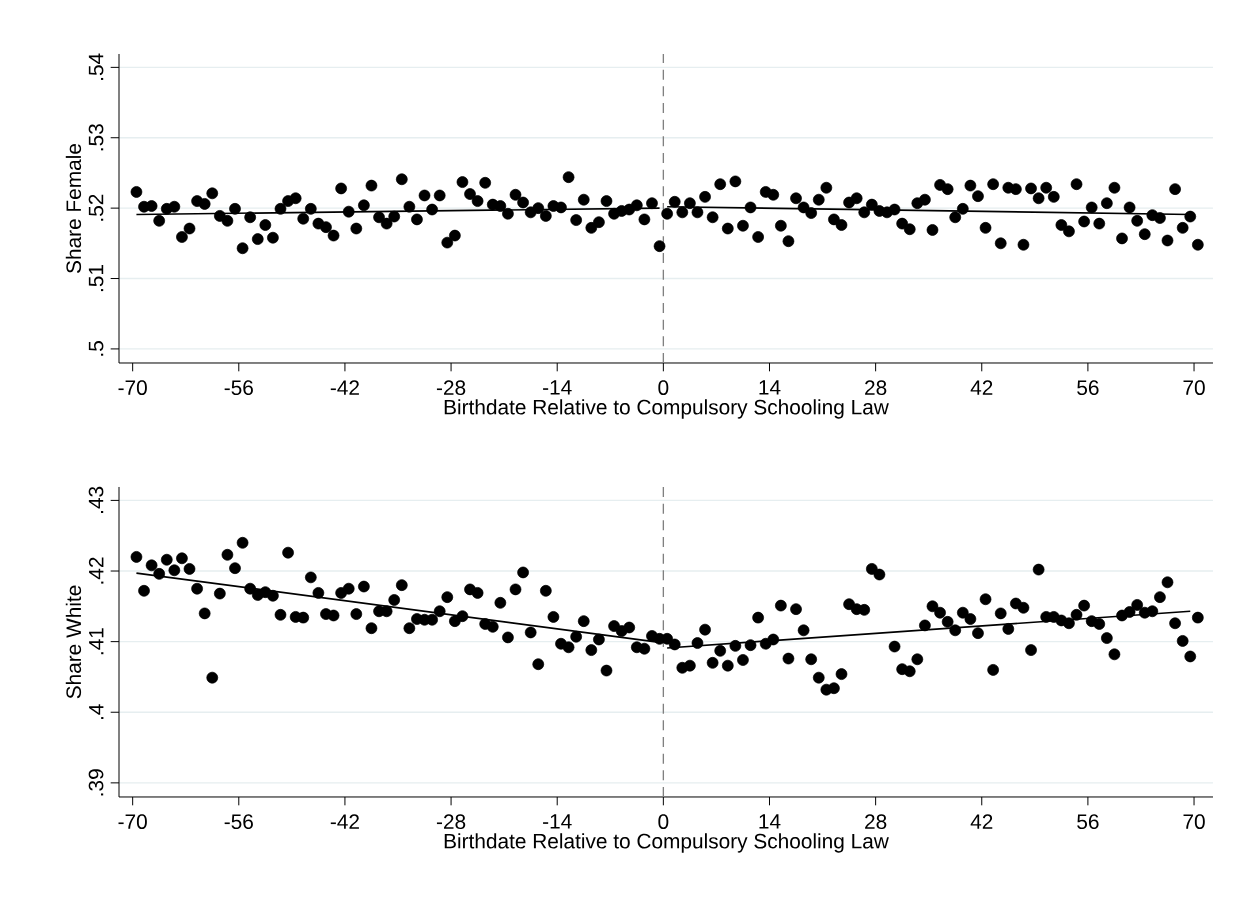 Image resolution: width=1244 pixels, height=909 pixels. I want to click on y-tick-label: .41, so click(96, 641).